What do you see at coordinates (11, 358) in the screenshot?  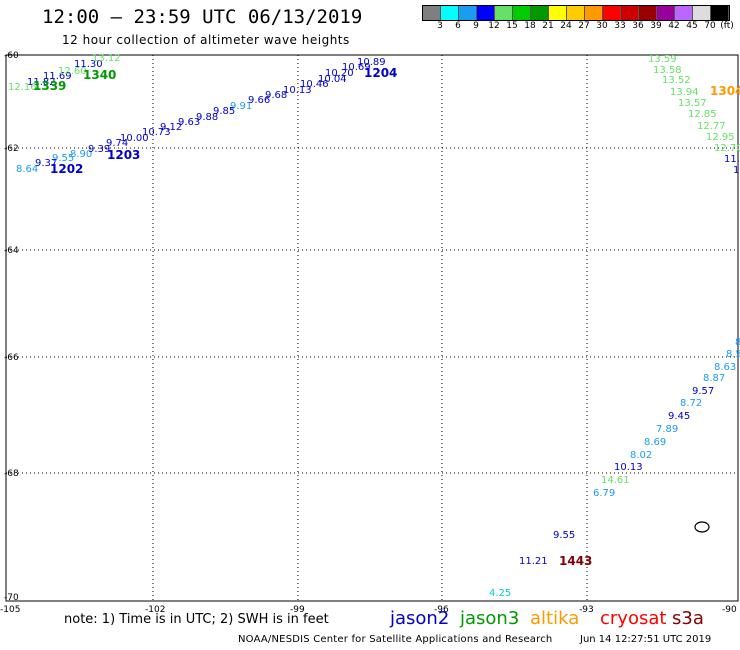 I see `lat-label: -66` at bounding box center [11, 358].